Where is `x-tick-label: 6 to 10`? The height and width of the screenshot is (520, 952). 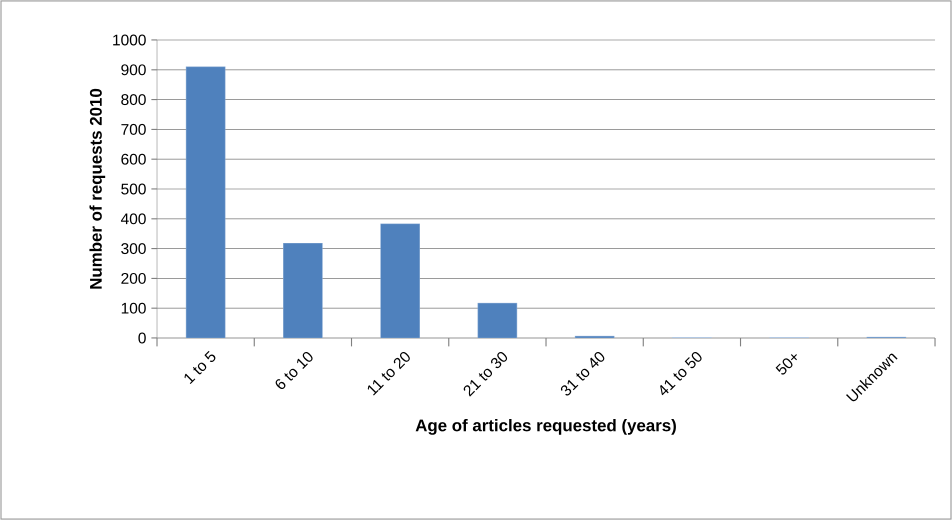
x-tick-label: 6 to 10 is located at coordinates (294, 371).